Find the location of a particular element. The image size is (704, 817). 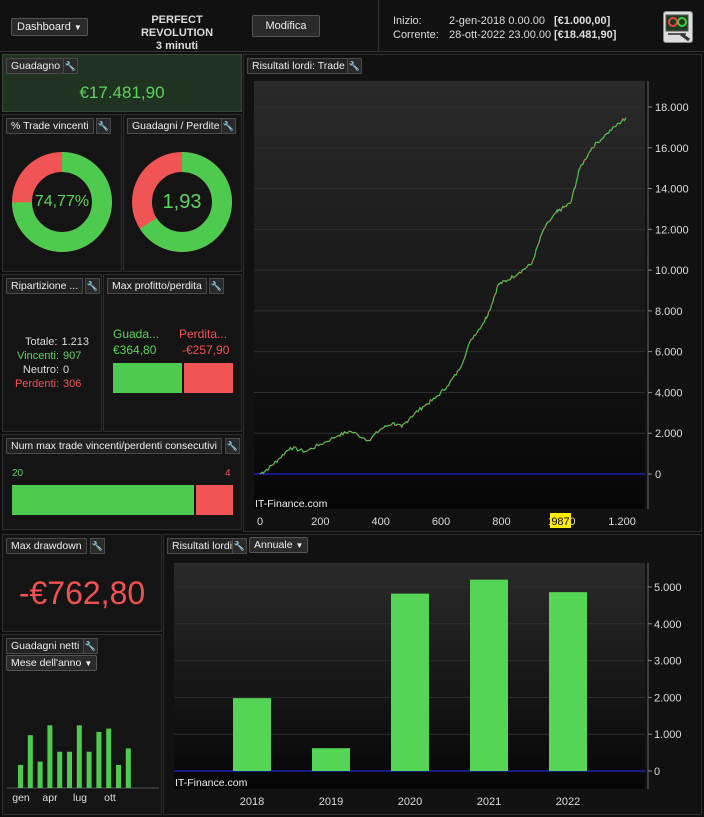

settings-dashboard-icon is located at coordinates (678, 27).